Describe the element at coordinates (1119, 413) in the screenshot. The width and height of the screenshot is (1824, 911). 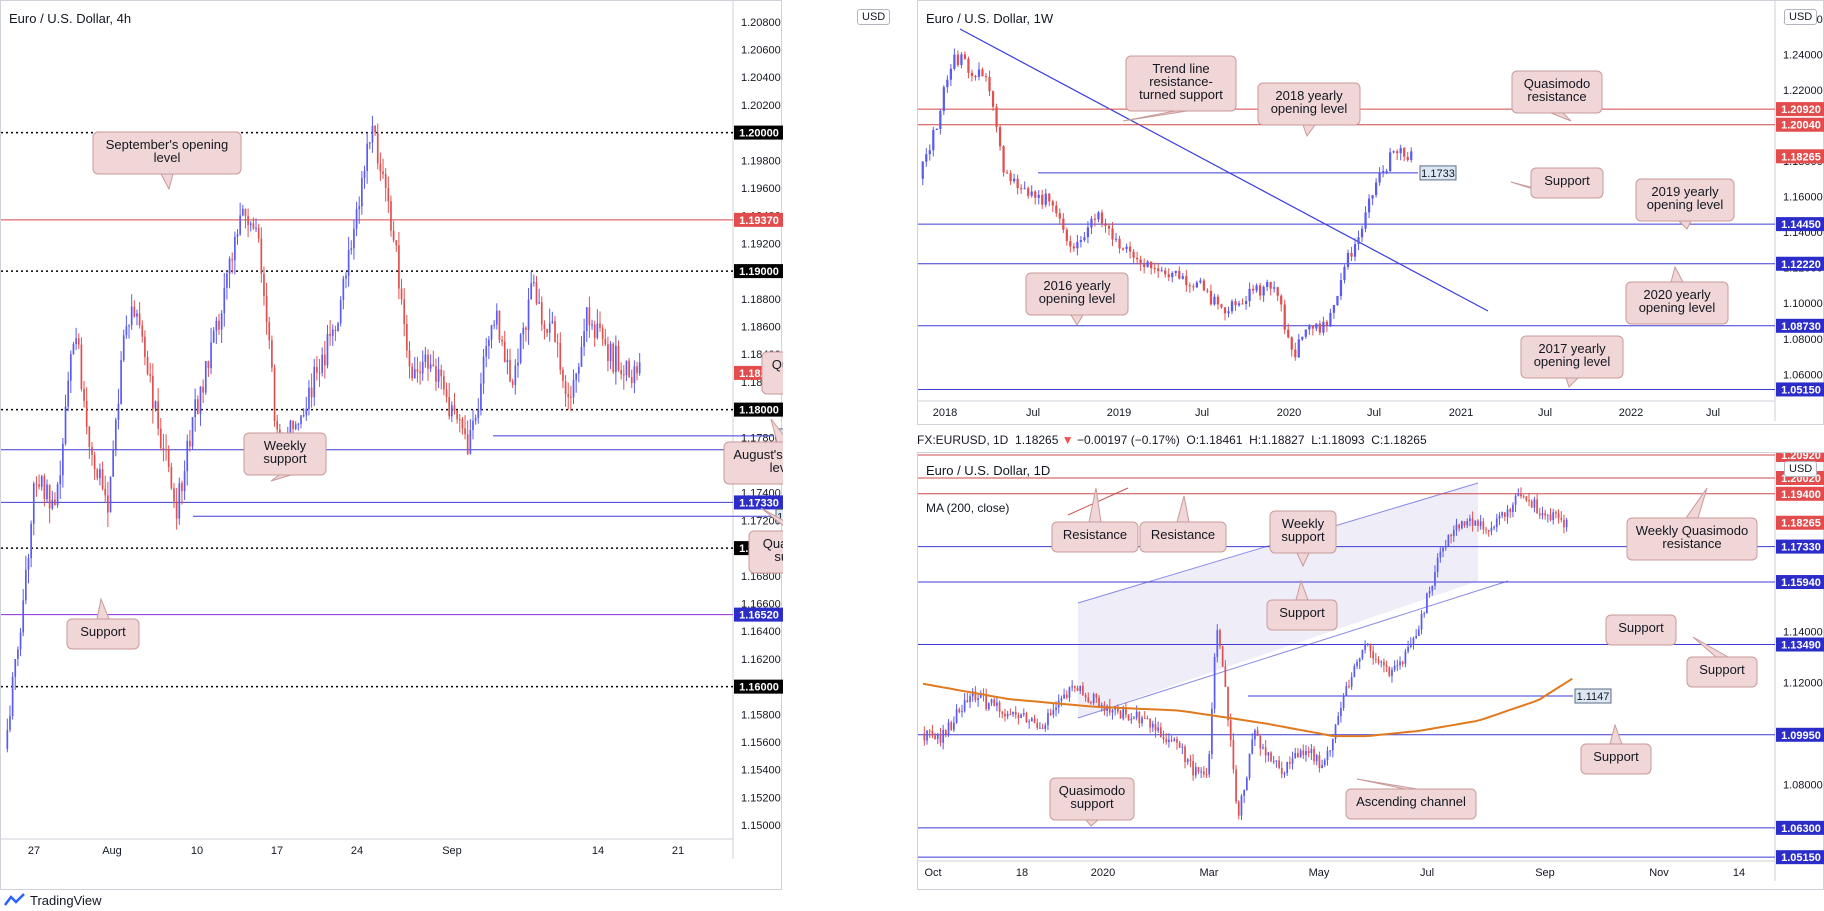
I see `time-axis-tick-label: 2019` at that location.